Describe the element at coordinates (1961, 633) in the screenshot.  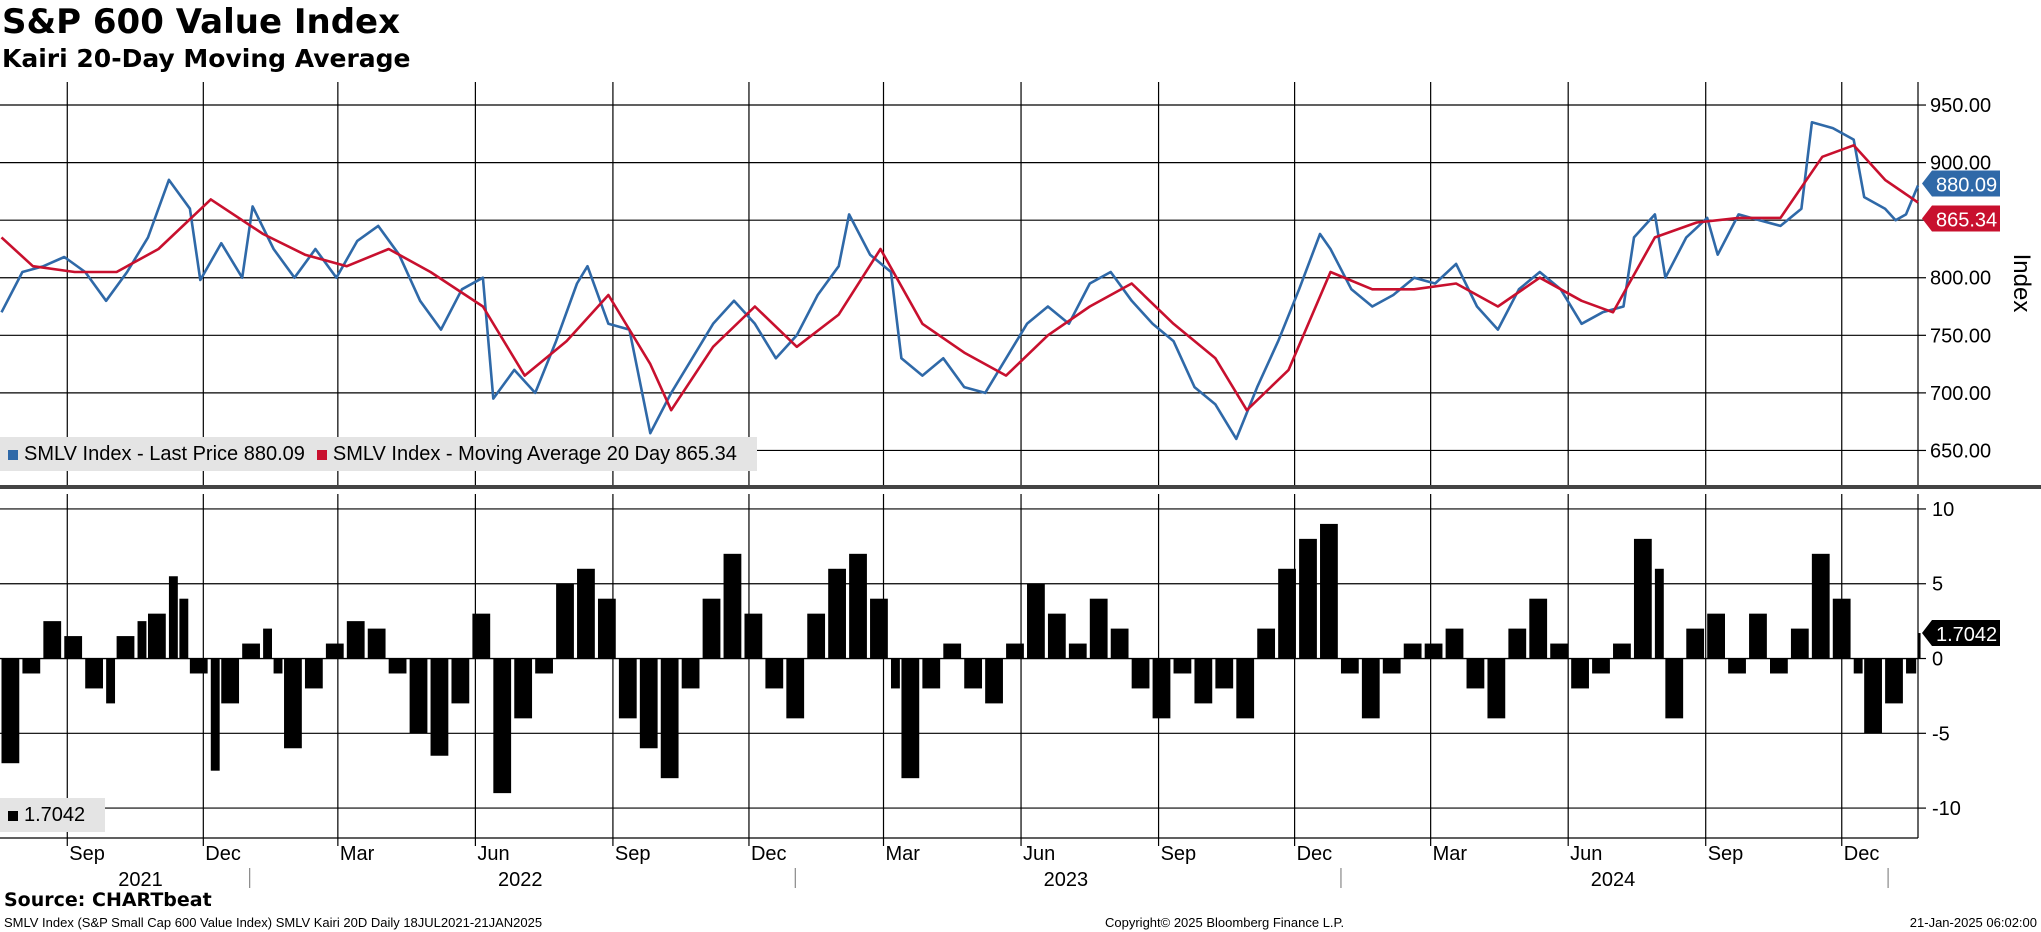
I see `kairi-last-tag` at that location.